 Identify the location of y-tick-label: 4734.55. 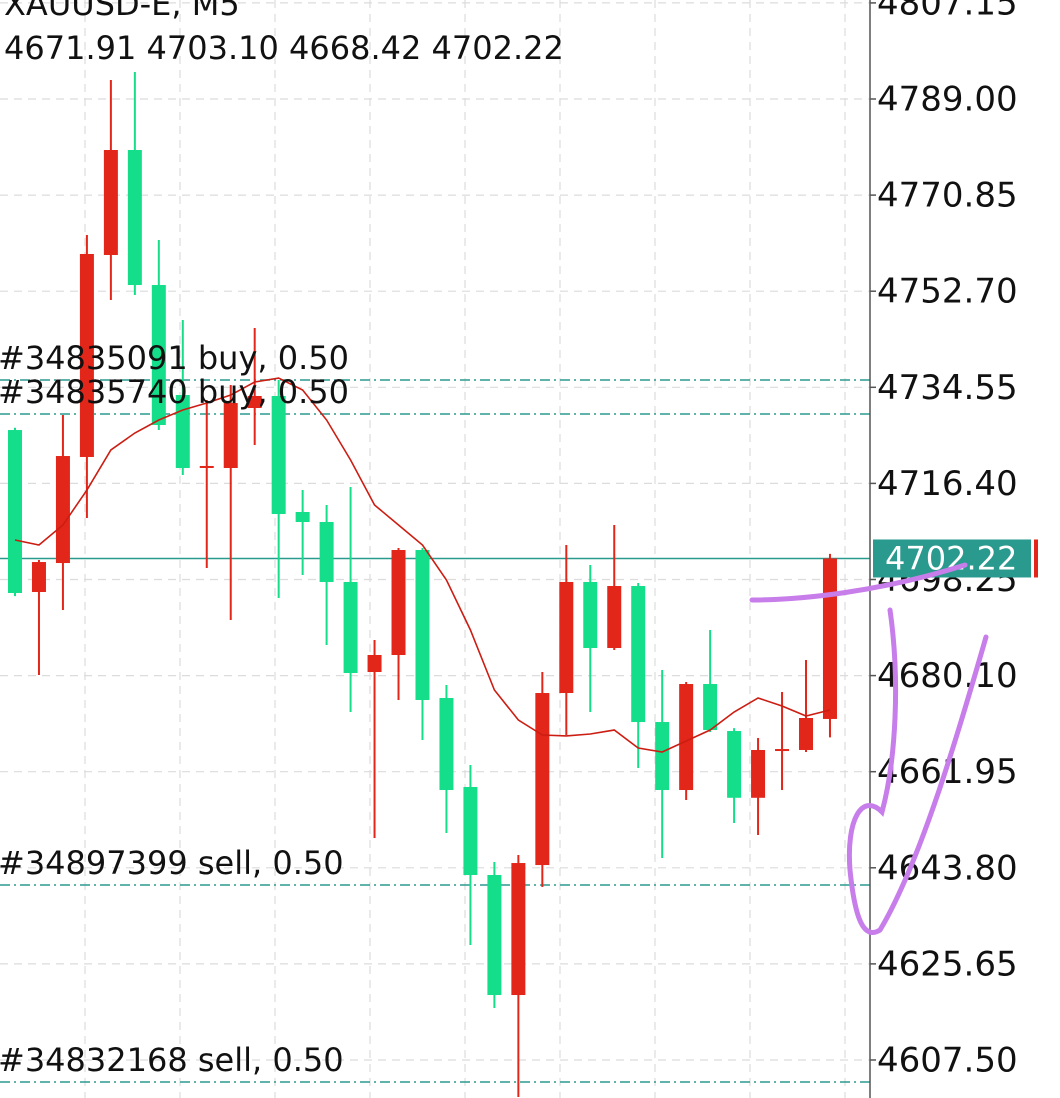
(947, 388).